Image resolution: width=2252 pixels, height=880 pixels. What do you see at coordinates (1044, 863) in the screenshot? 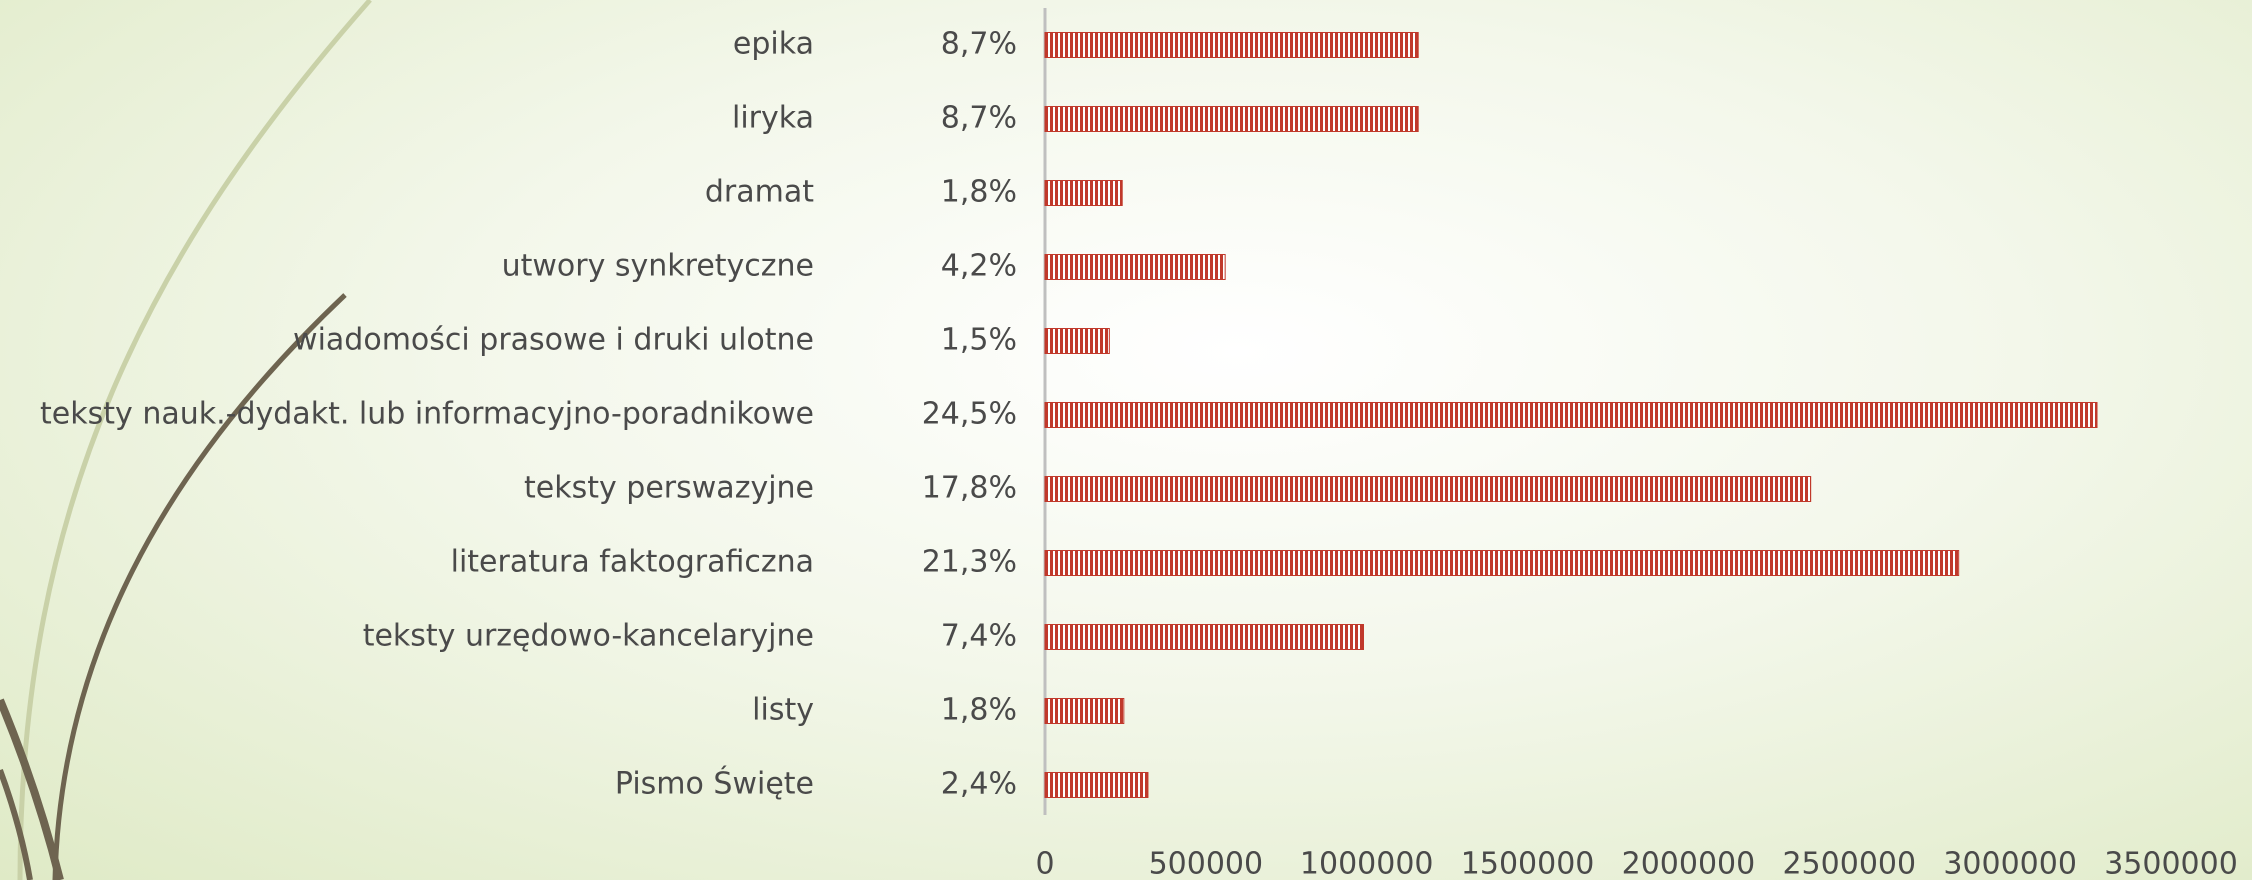
I see `x-tick-label: 0` at bounding box center [1044, 863].